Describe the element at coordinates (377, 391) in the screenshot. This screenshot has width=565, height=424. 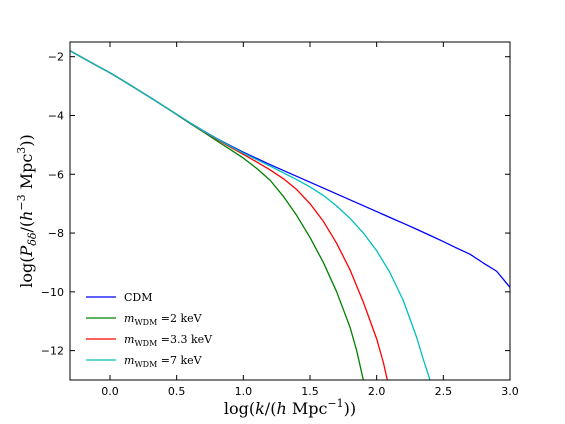
I see `x-tick-label-4: 2.0` at that location.